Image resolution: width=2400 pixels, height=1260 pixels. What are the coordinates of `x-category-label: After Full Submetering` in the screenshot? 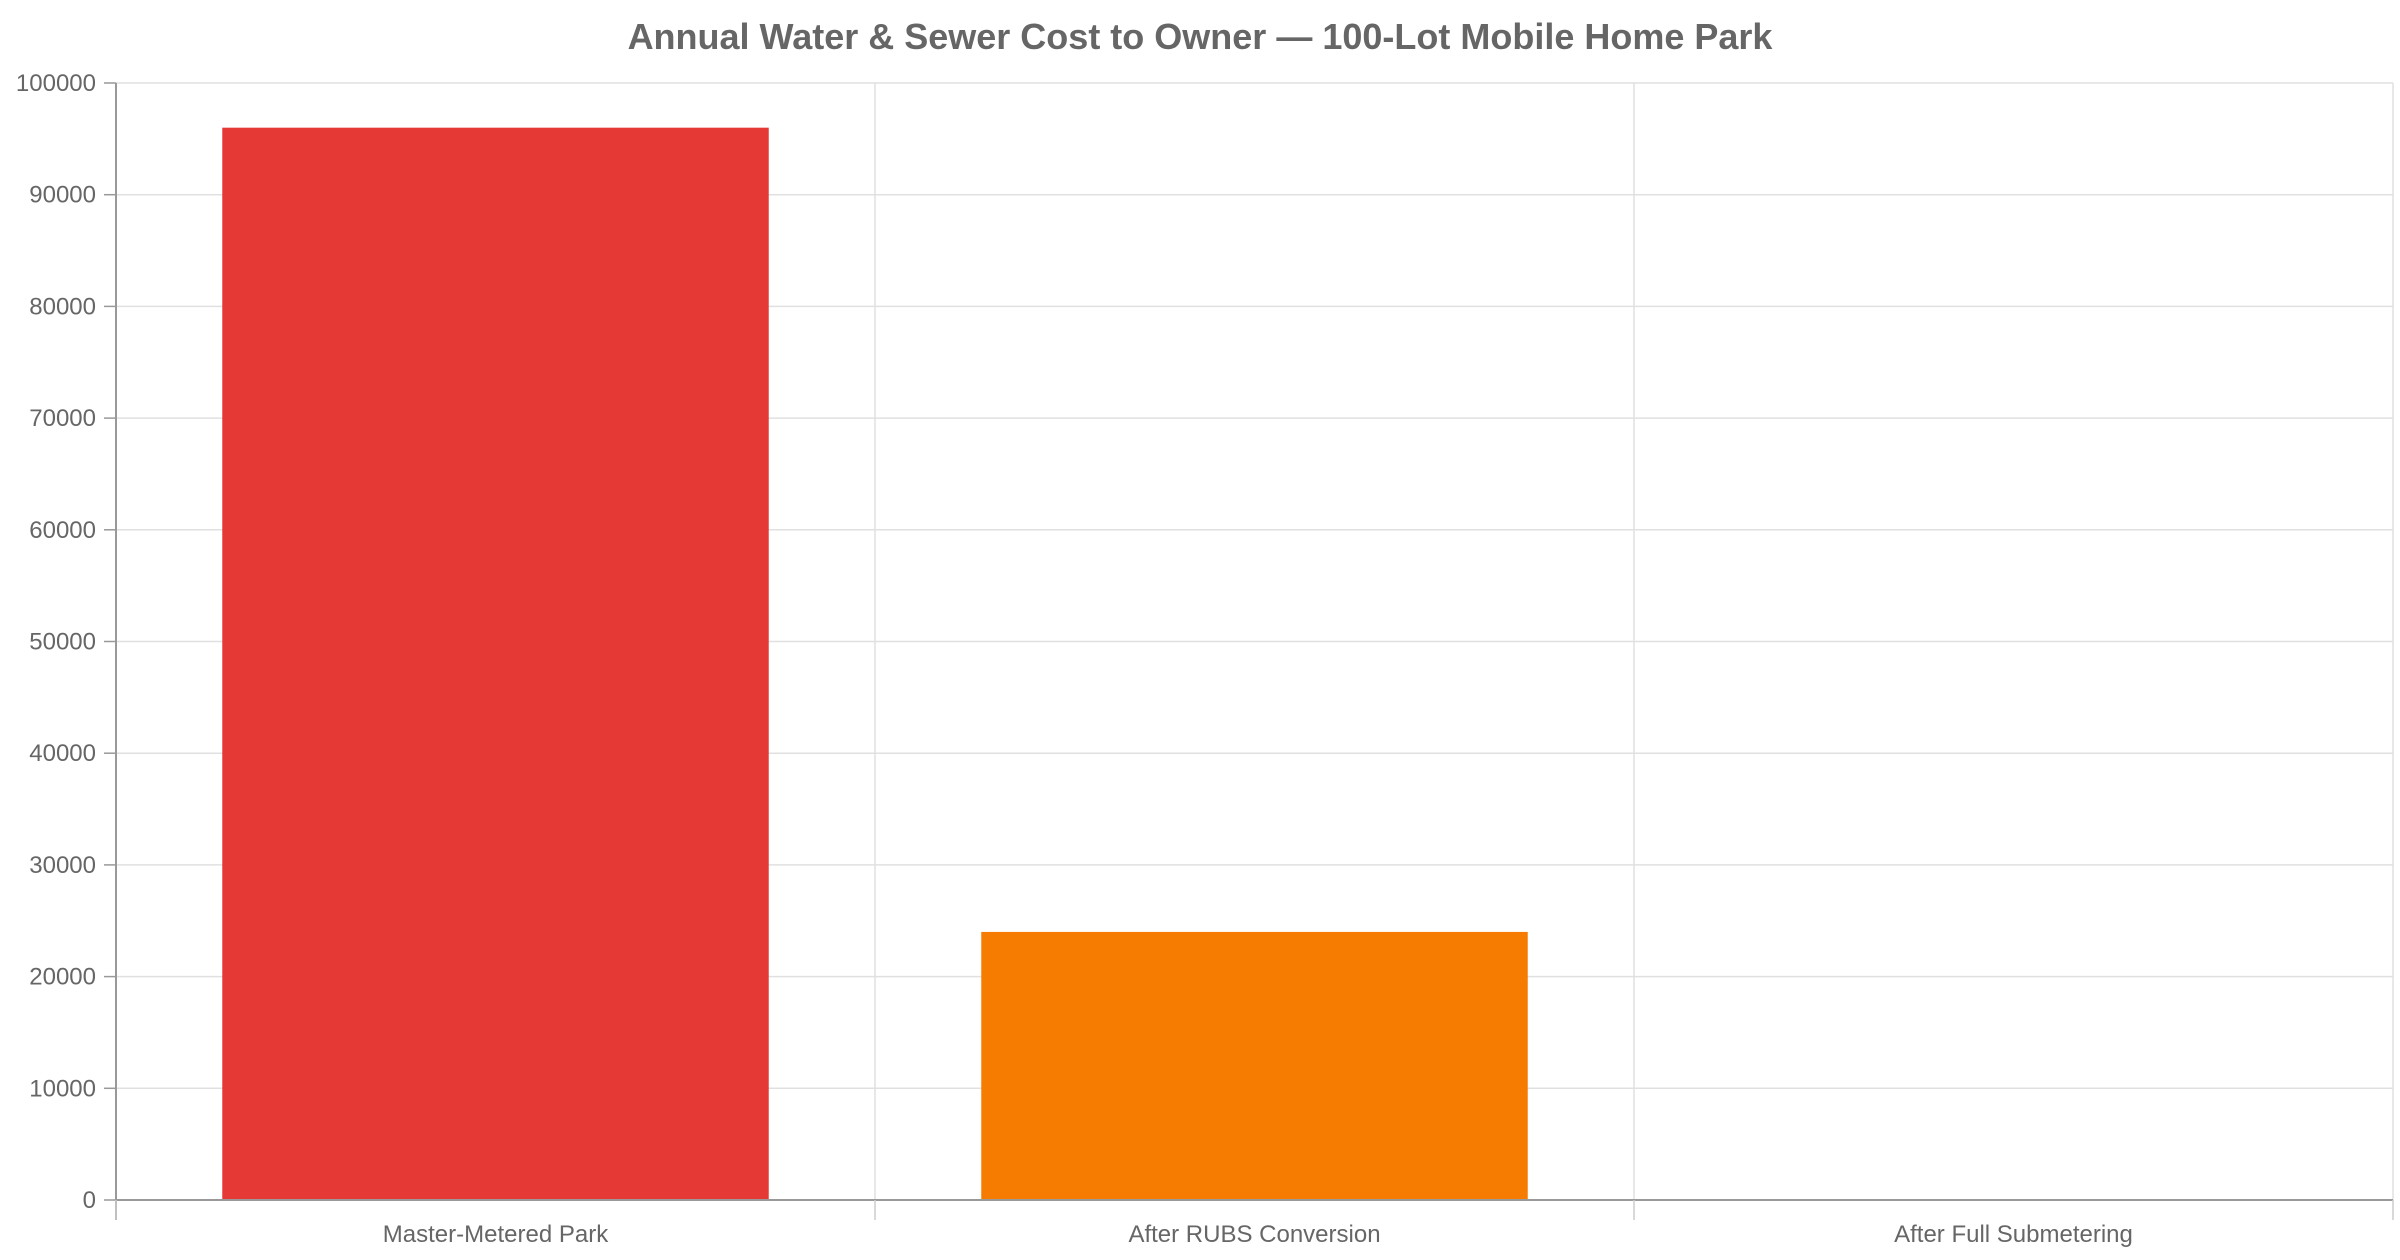 It's located at (2013, 1234).